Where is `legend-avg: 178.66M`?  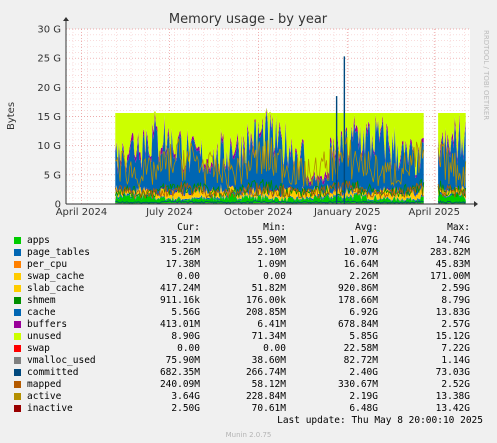
legend-avg: 178.66M is located at coordinates (357, 300).